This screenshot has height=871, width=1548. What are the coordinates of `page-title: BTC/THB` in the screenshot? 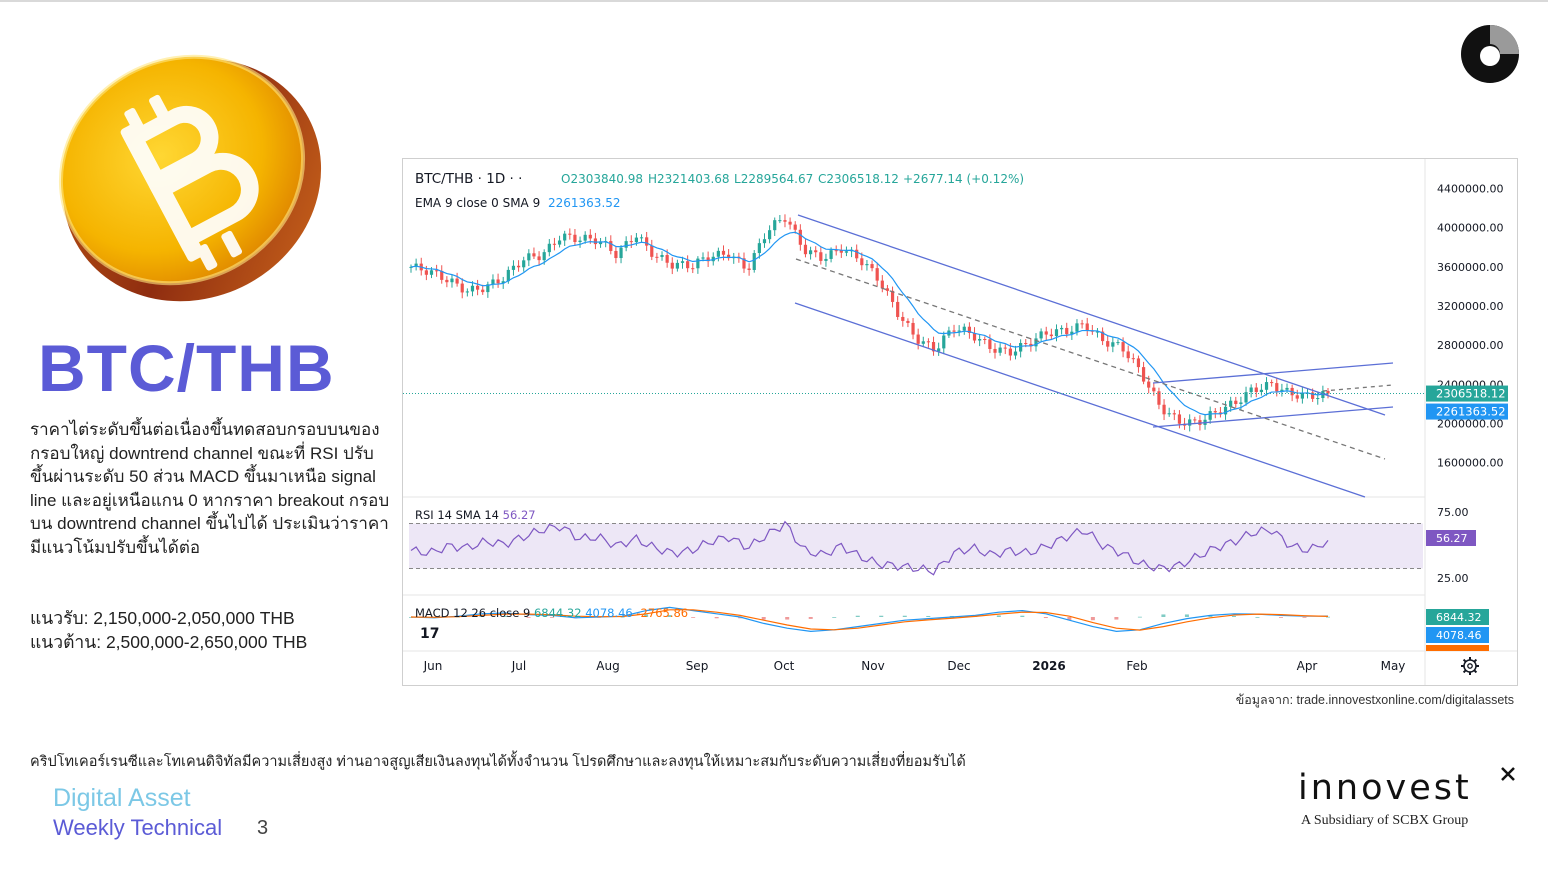 It's located at (186, 368).